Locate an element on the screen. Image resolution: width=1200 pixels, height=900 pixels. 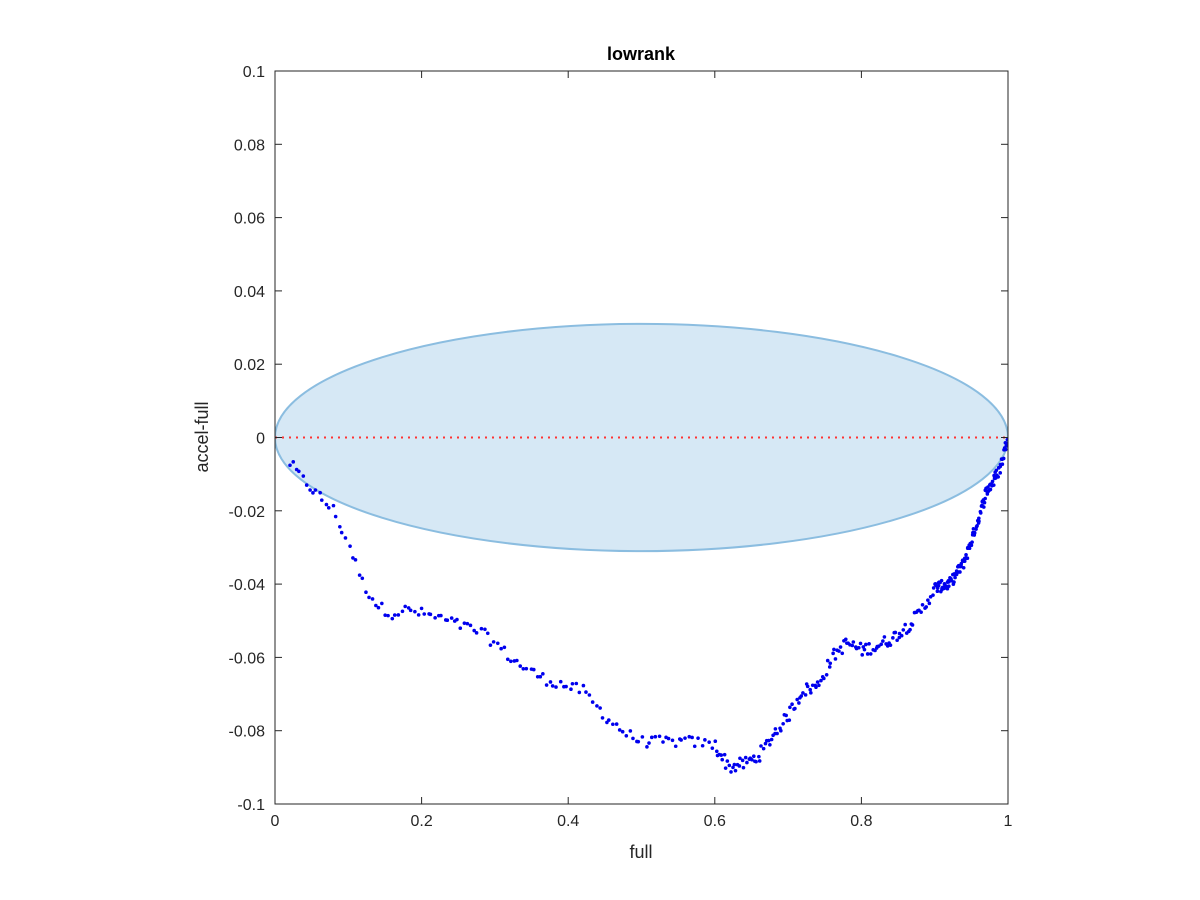
x-tick-label: 0.6 is located at coordinates (715, 821).